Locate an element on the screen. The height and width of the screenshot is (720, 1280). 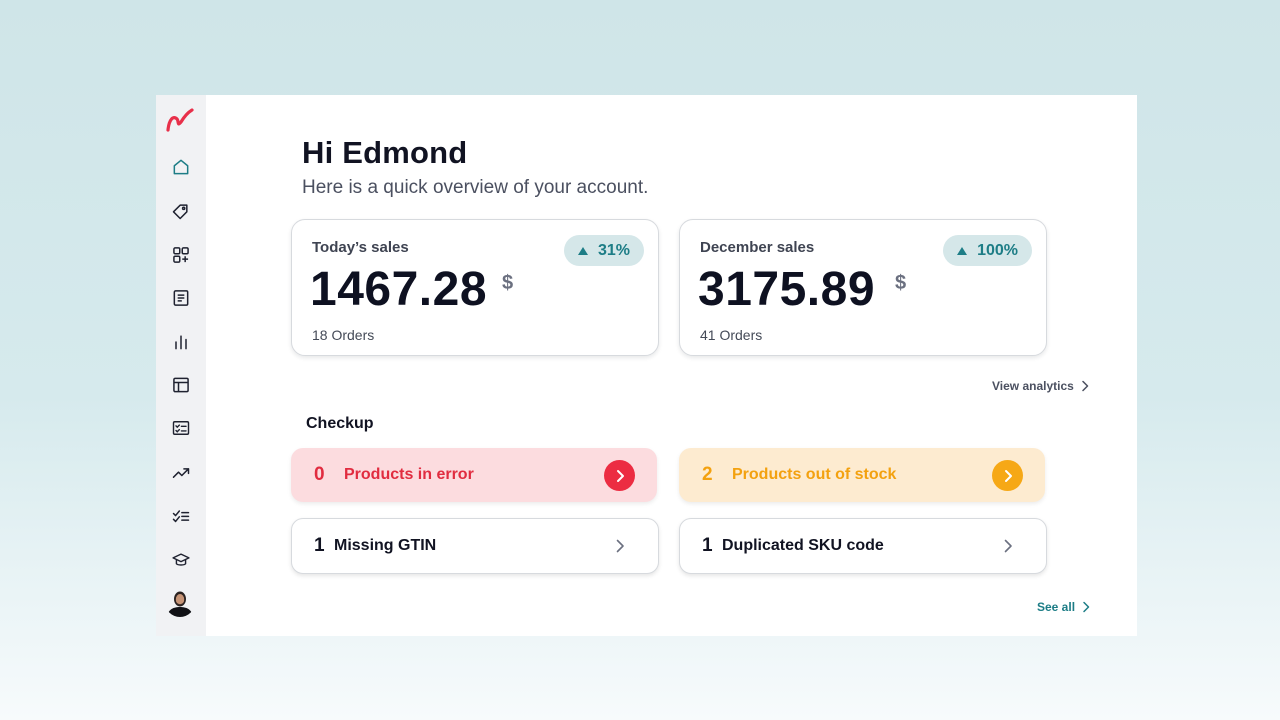
layout-icon is located at coordinates (181, 385).